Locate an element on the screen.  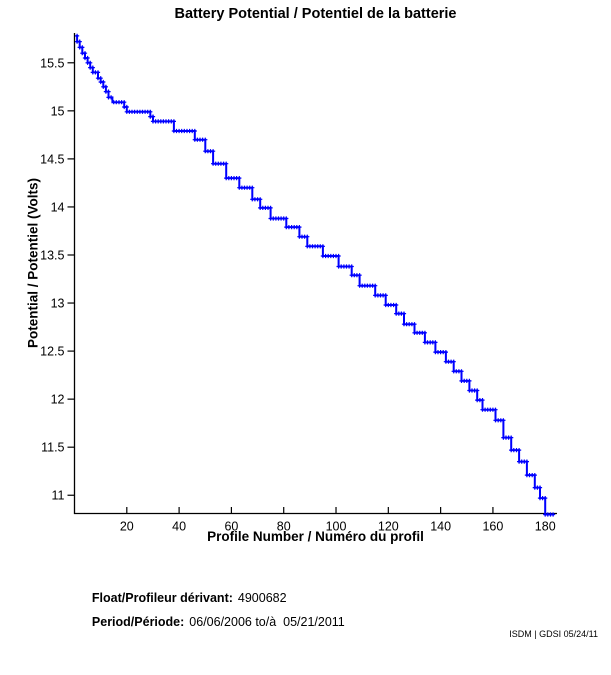
y-tick-label: 14.5 is located at coordinates (52, 159).